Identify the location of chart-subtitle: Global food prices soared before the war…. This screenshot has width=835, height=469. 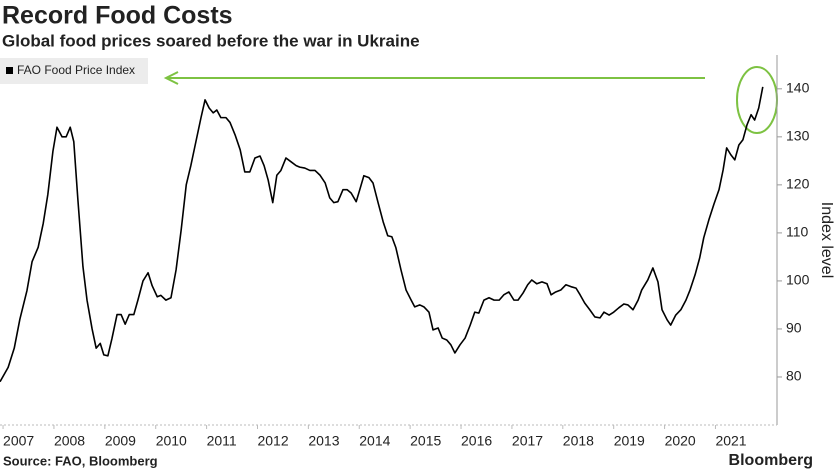
(211, 40).